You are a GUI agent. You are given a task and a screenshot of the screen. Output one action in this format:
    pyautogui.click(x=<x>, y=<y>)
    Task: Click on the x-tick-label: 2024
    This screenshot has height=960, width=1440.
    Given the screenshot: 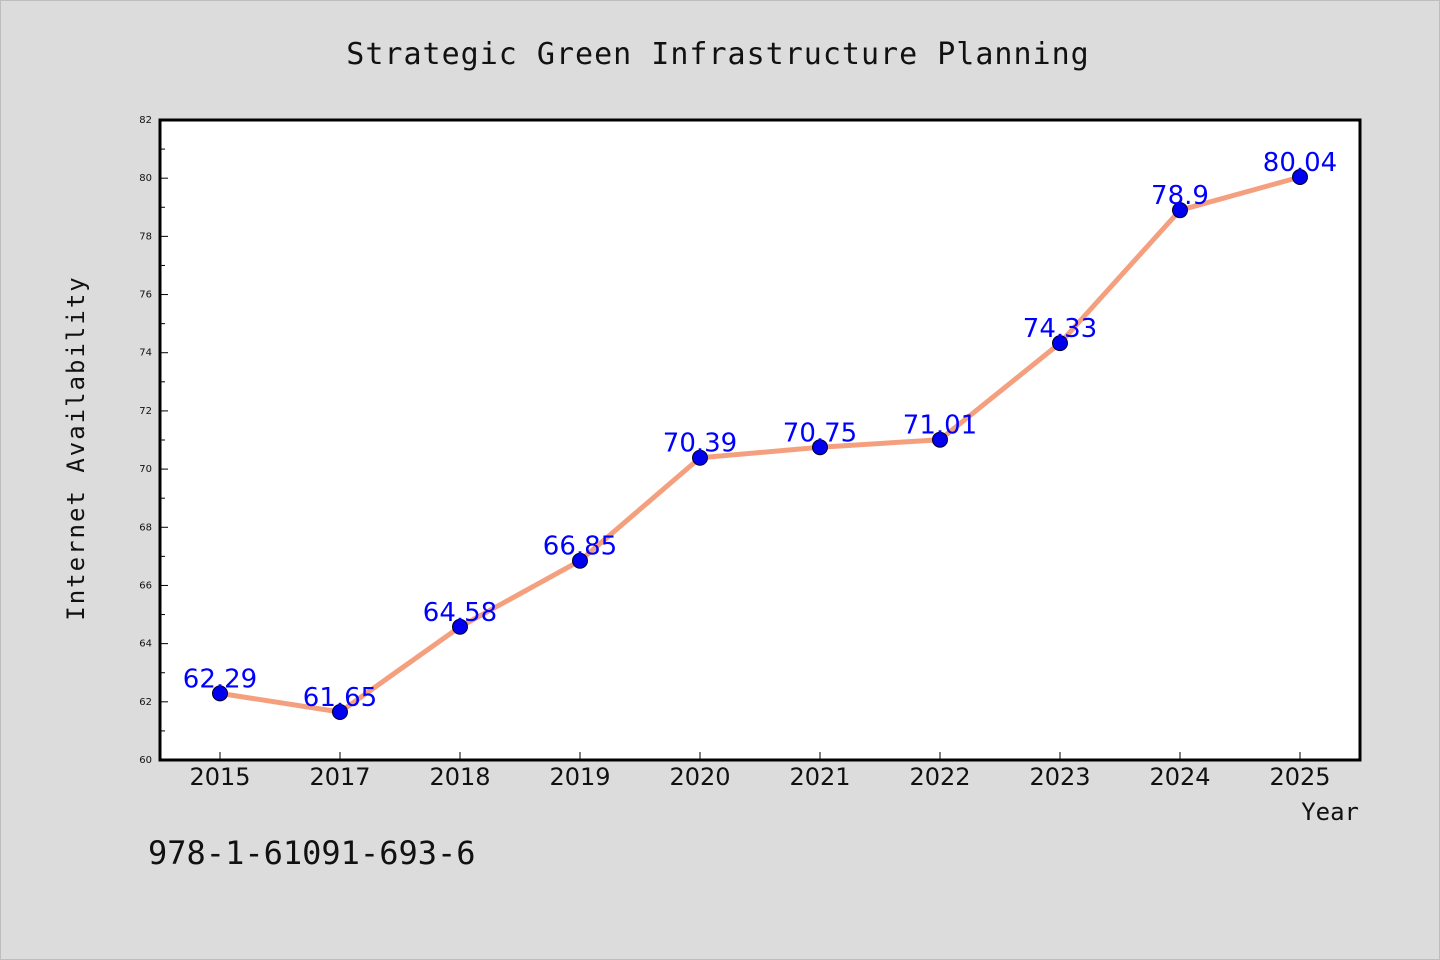 What is the action you would take?
    pyautogui.click(x=1179, y=777)
    